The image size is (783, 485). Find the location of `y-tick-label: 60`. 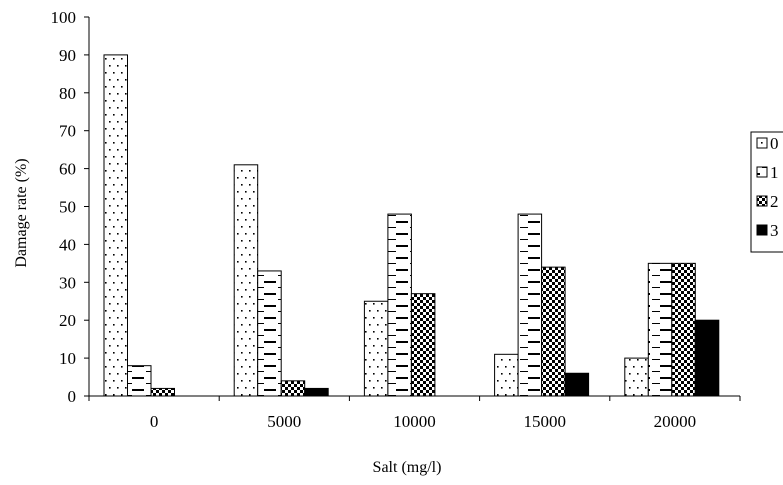

y-tick-label: 60 is located at coordinates (67, 169).